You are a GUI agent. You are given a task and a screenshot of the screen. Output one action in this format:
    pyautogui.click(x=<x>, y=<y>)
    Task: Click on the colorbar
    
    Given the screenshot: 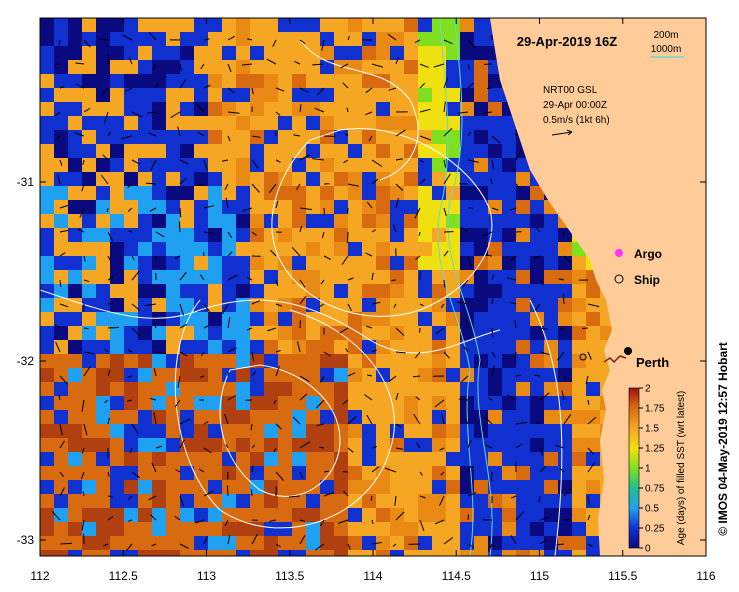 What is the action you would take?
    pyautogui.click(x=634, y=468)
    